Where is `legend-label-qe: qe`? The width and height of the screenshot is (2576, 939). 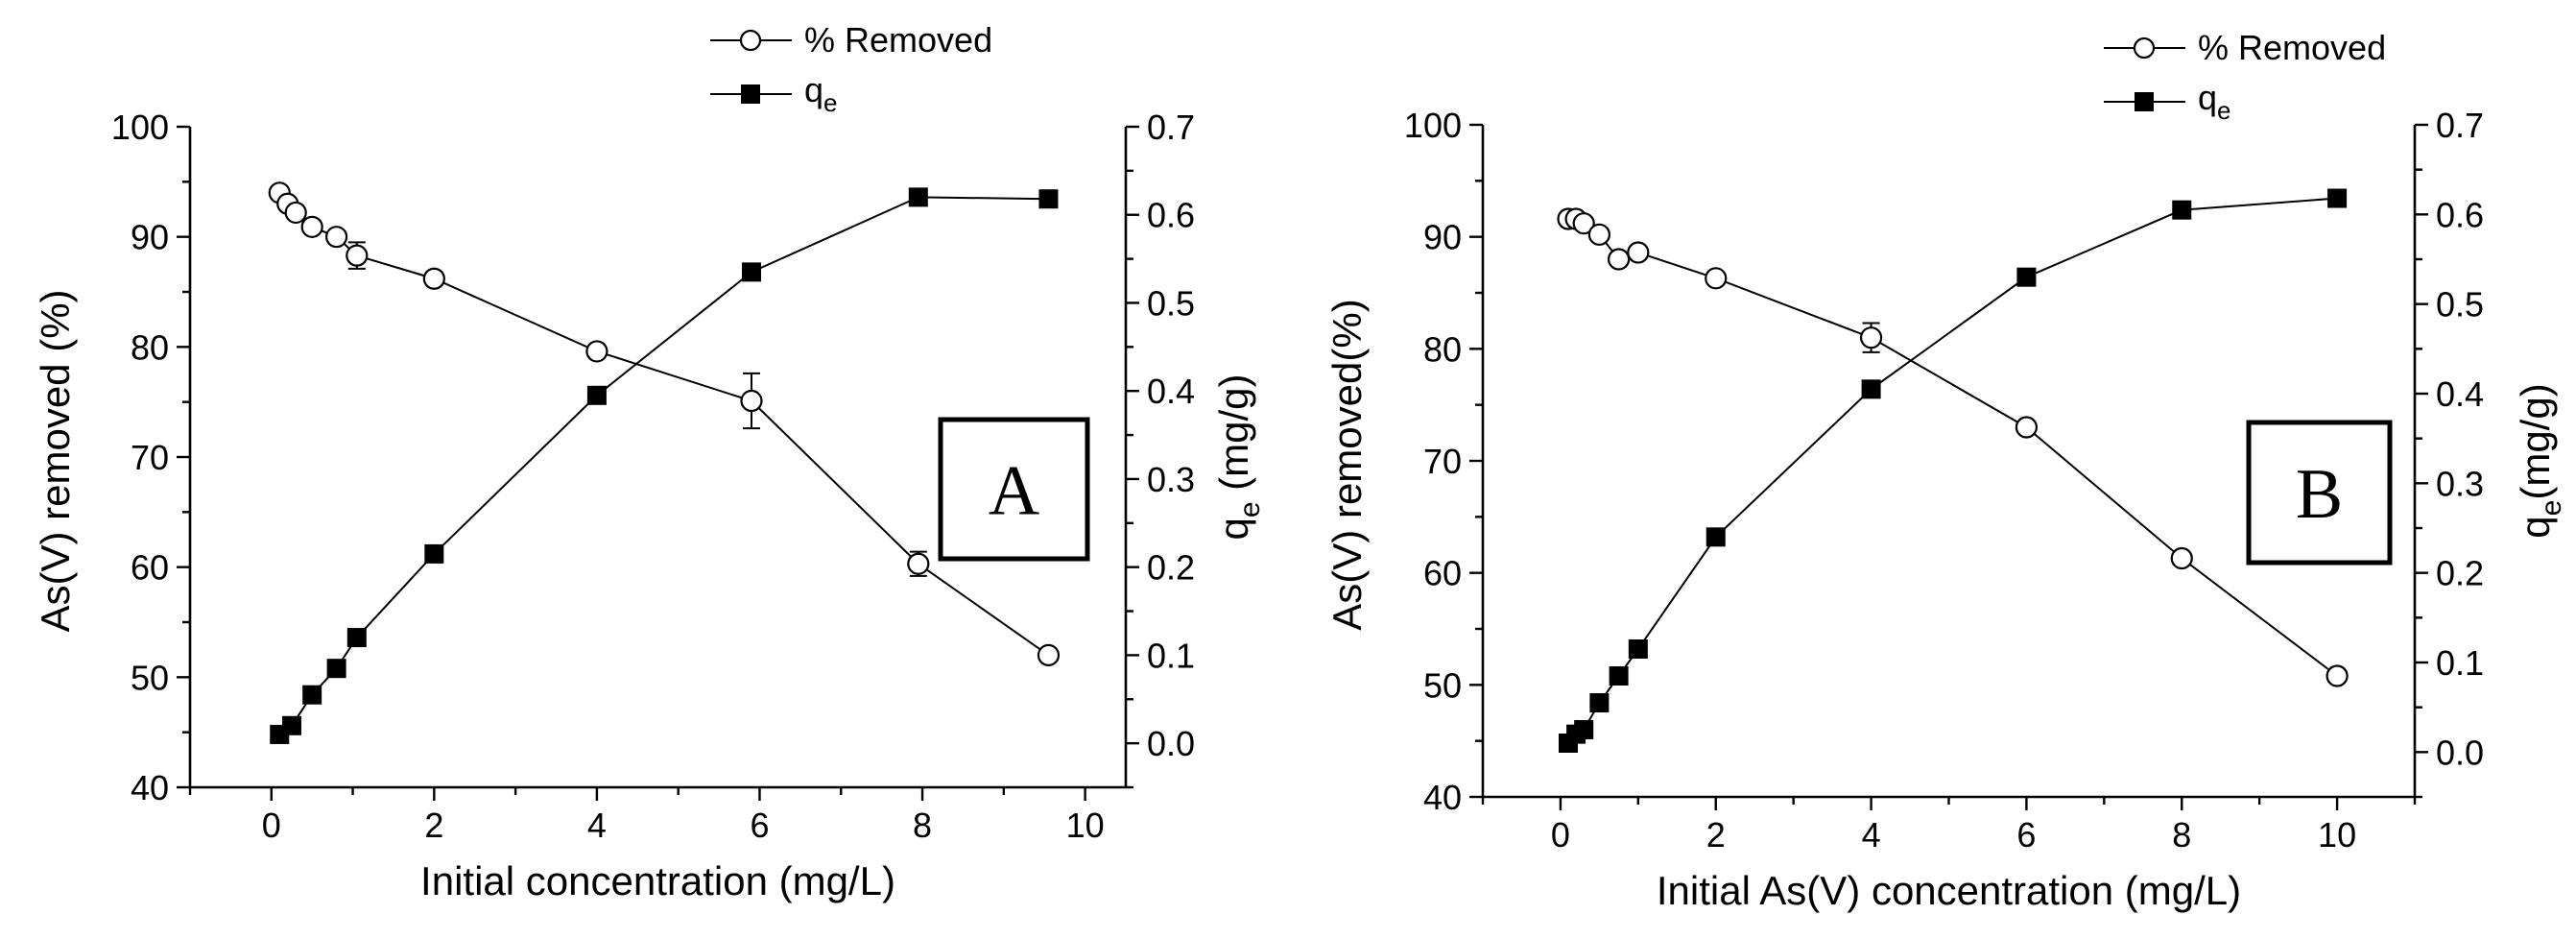
legend-label-qe: qe is located at coordinates (2214, 101).